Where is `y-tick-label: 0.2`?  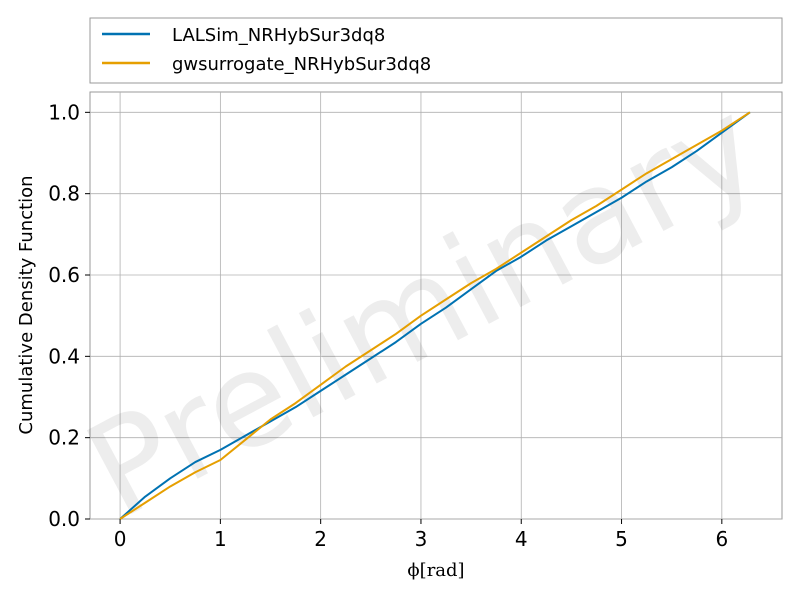 y-tick-label: 0.2 is located at coordinates (64, 438).